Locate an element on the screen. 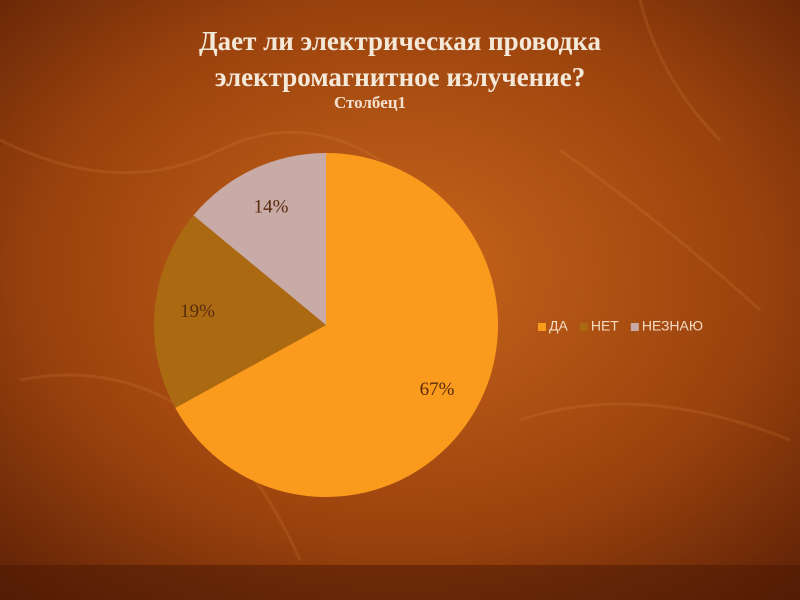 The image size is (800, 600). chart-title: Столбец1 is located at coordinates (370, 102).